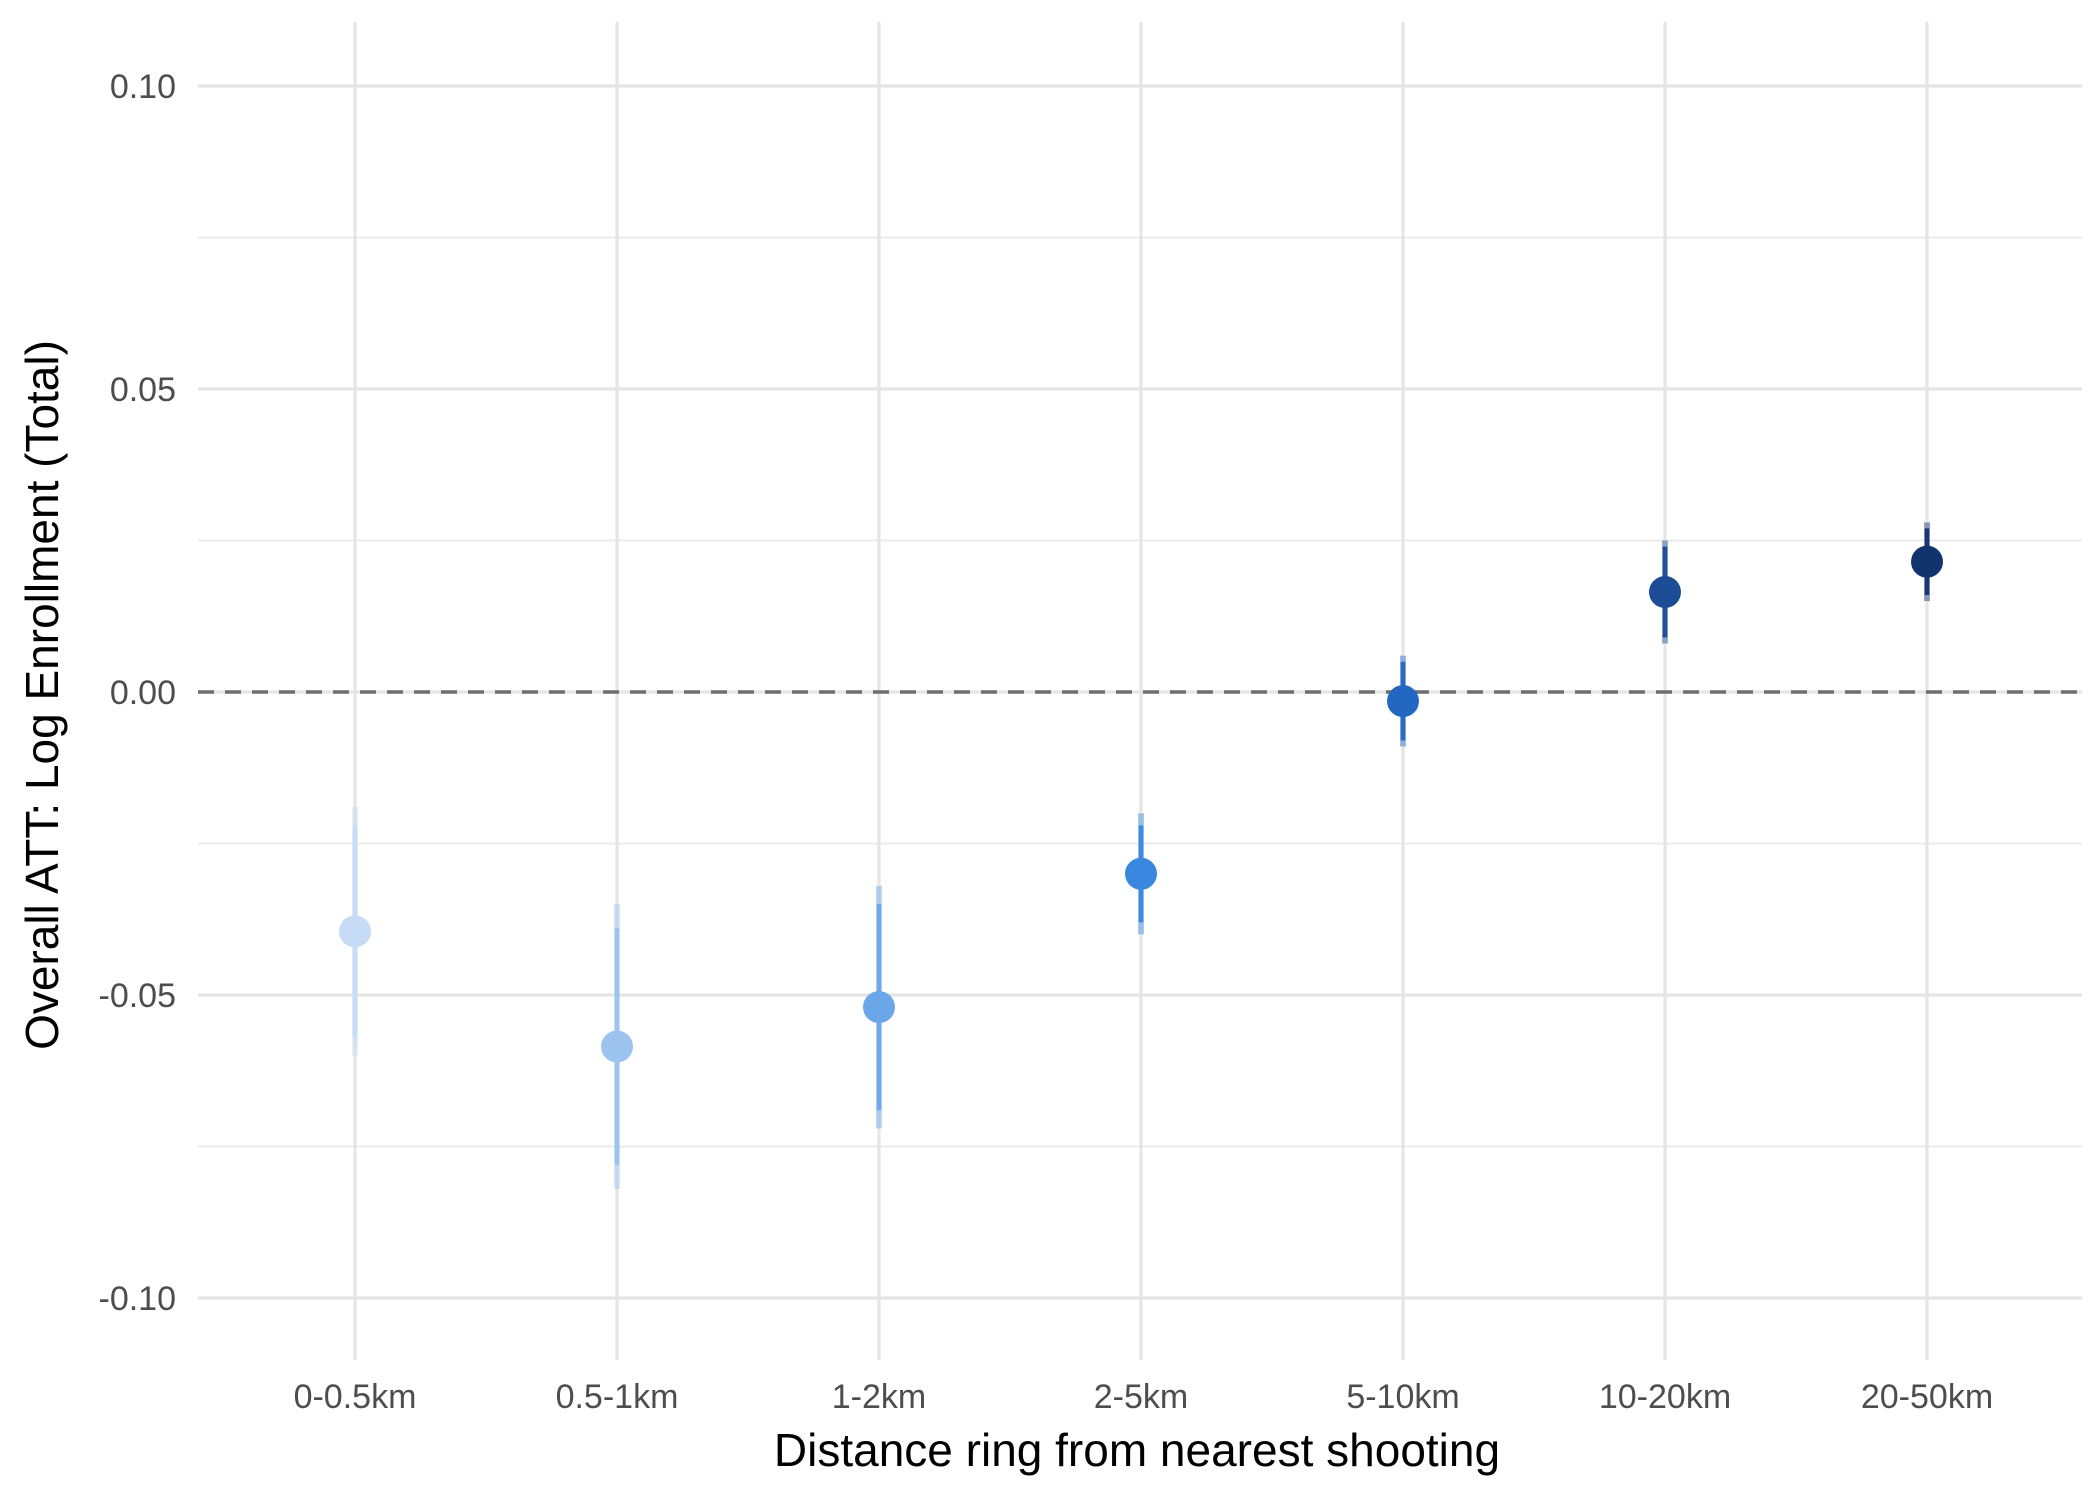  I want to click on x-tick-label: 0-0.5km, so click(355, 1397).